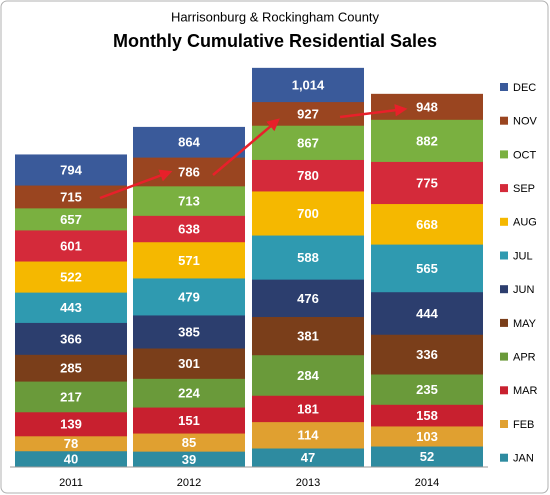 The width and height of the screenshot is (550, 495). Describe the element at coordinates (275, 16) in the screenshot. I see `chart-subtitle: Harrisonburg & Rockingham County` at that location.